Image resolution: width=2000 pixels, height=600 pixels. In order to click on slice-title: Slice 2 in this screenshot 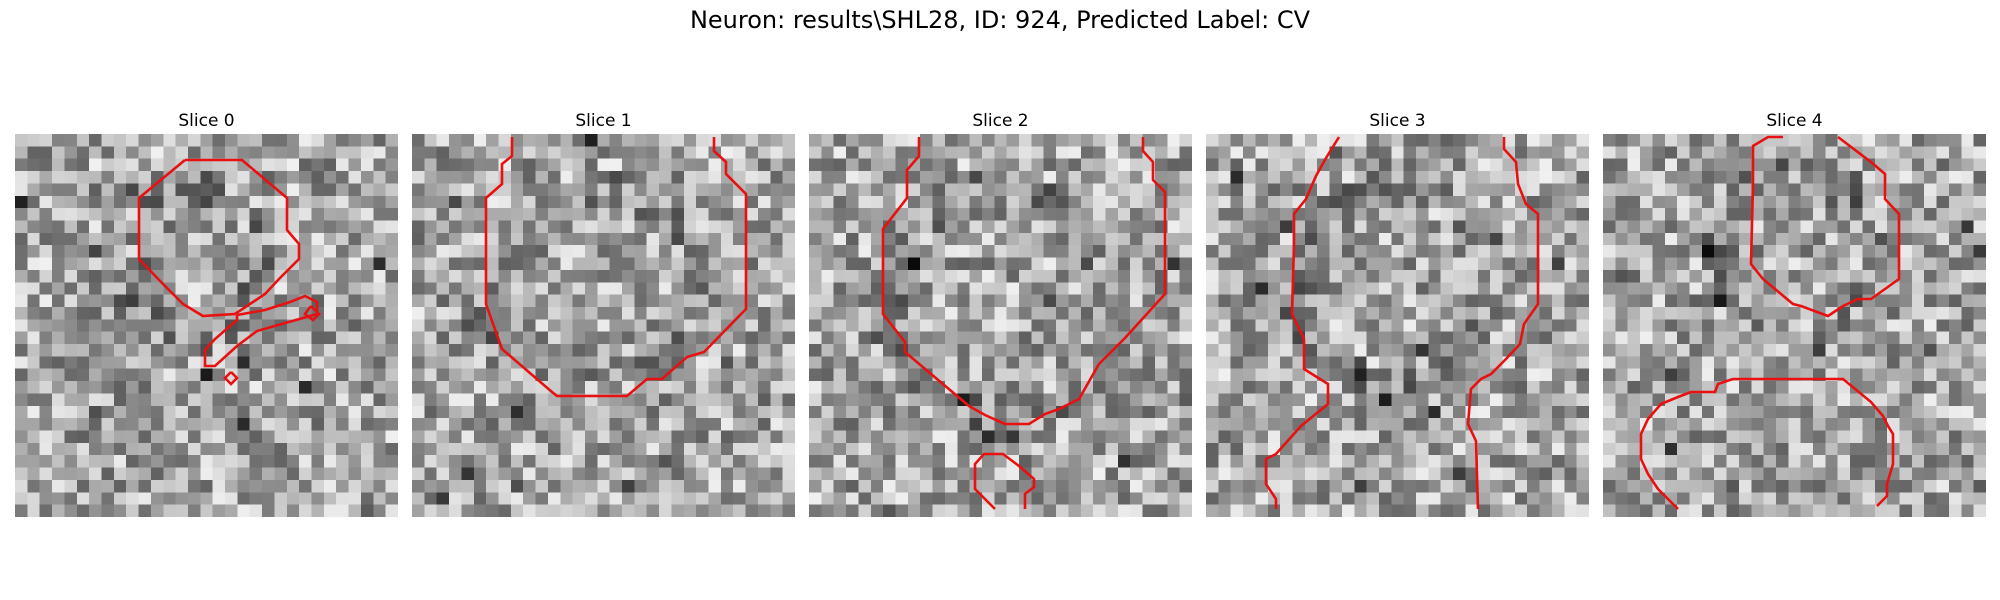, I will do `click(1000, 121)`.